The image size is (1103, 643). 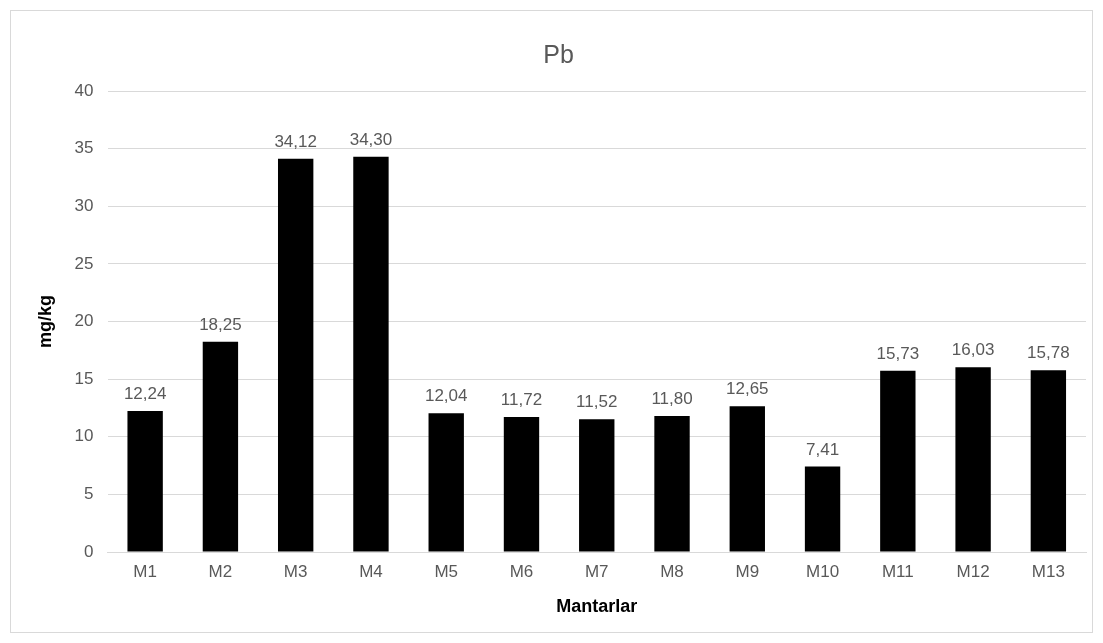 I want to click on x-tick-label: M2, so click(x=220, y=571).